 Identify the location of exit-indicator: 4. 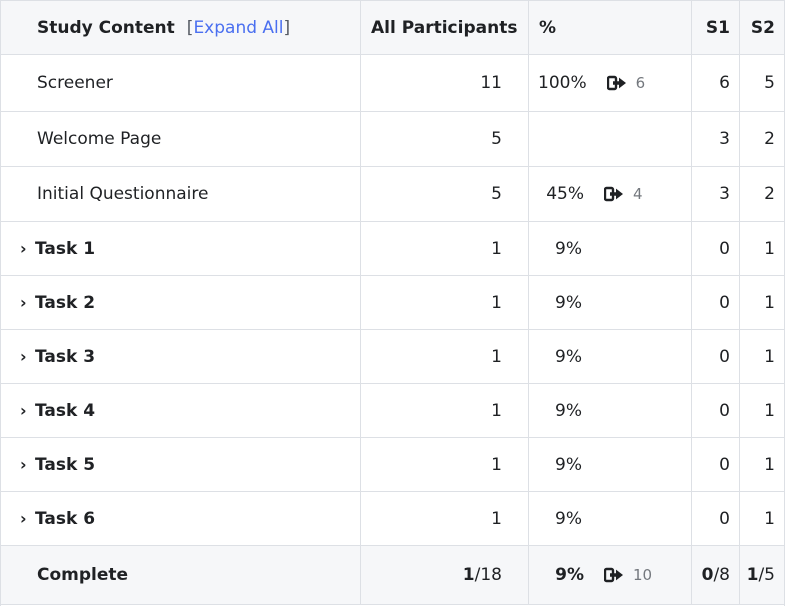
(623, 194).